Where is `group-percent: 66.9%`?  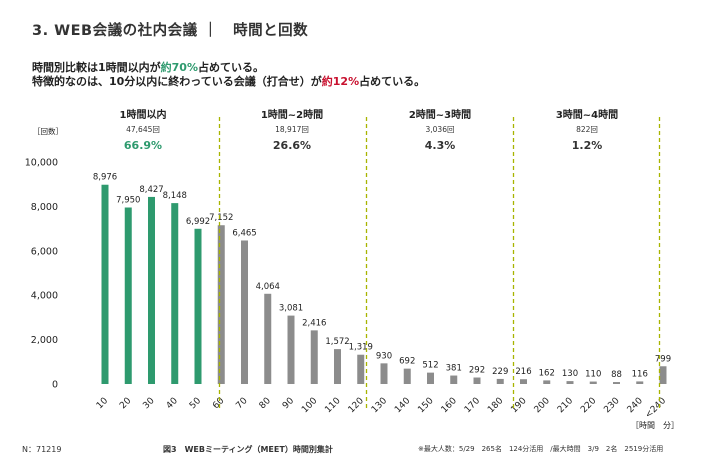
group-percent: 66.9% is located at coordinates (143, 145).